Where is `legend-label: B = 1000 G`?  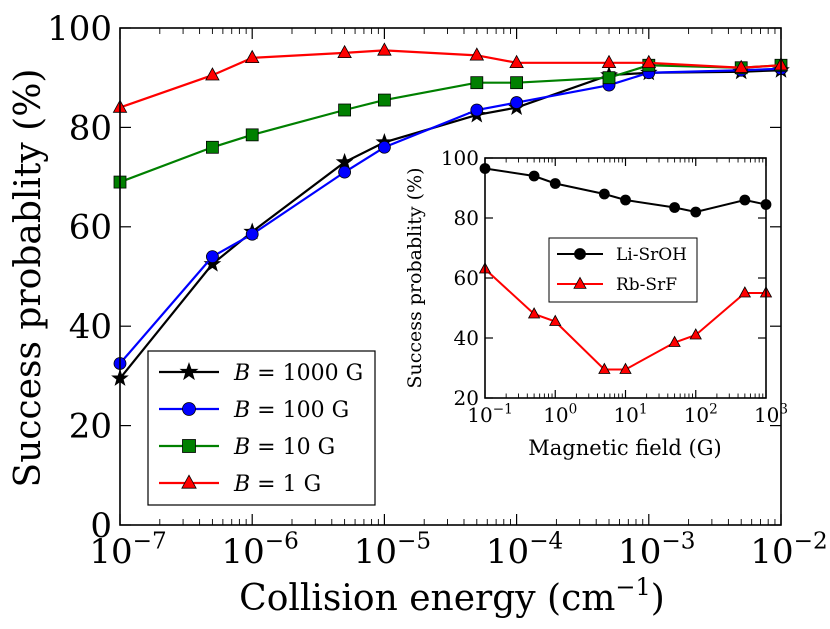 legend-label: B = 1000 G is located at coordinates (298, 373).